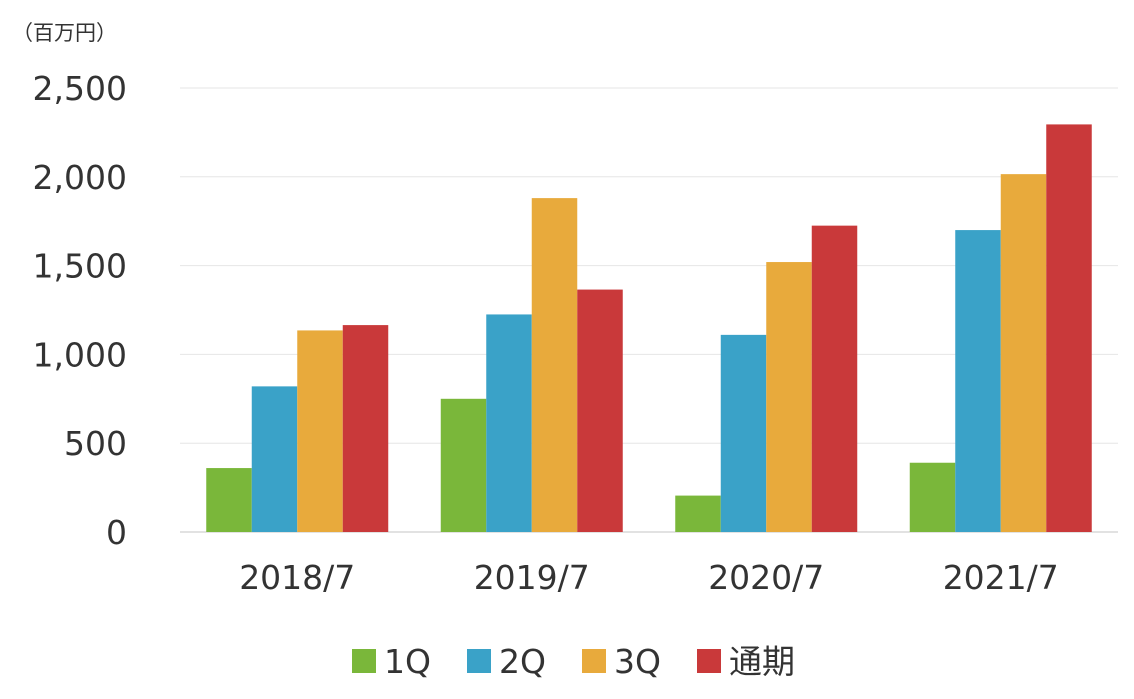 Image resolution: width=1134 pixels, height=699 pixels. I want to click on x-tick-label: 2021/7, so click(1001, 577).